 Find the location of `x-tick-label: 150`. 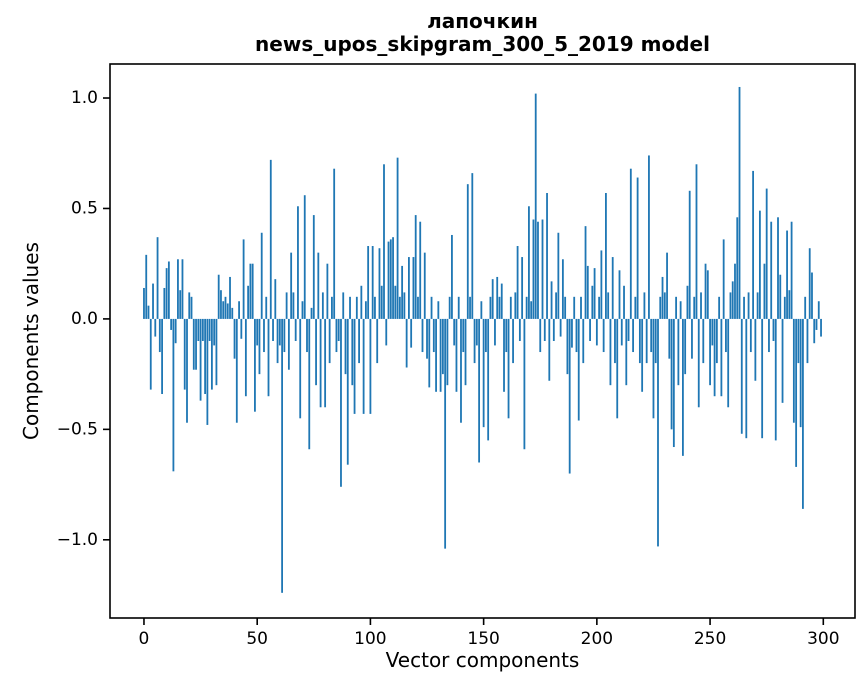

x-tick-label: 150 is located at coordinates (483, 639).